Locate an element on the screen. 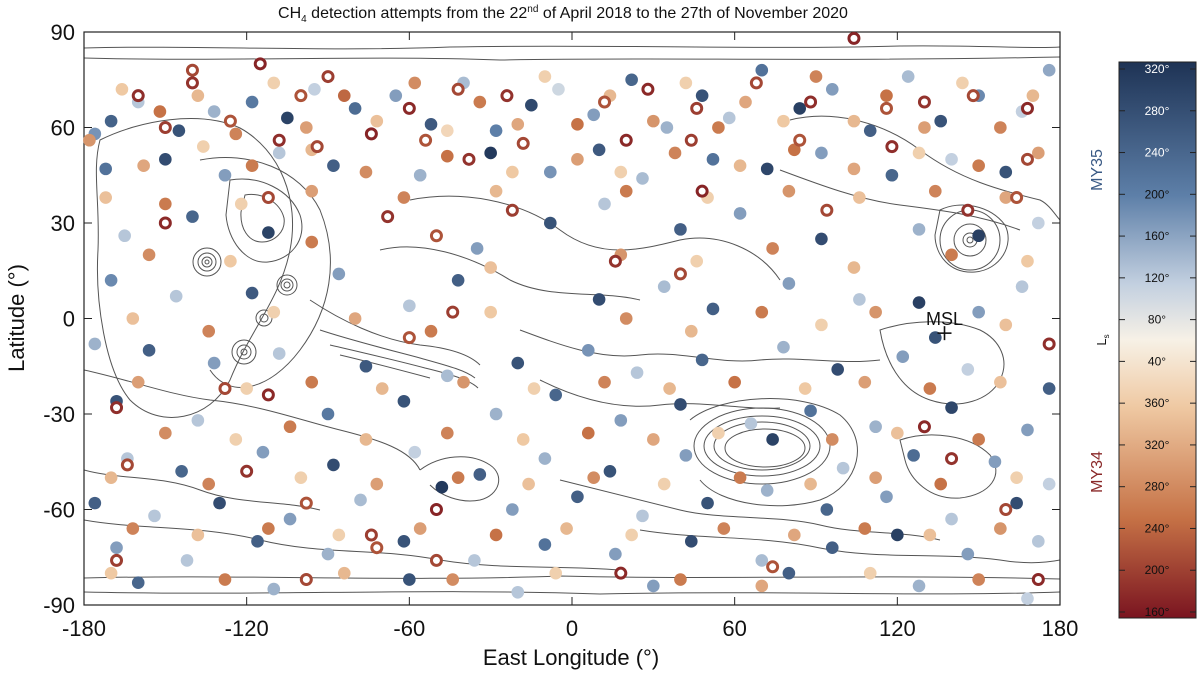 This screenshot has height=680, width=1200. colorbar-tick-label: 40° is located at coordinates (1157, 361).